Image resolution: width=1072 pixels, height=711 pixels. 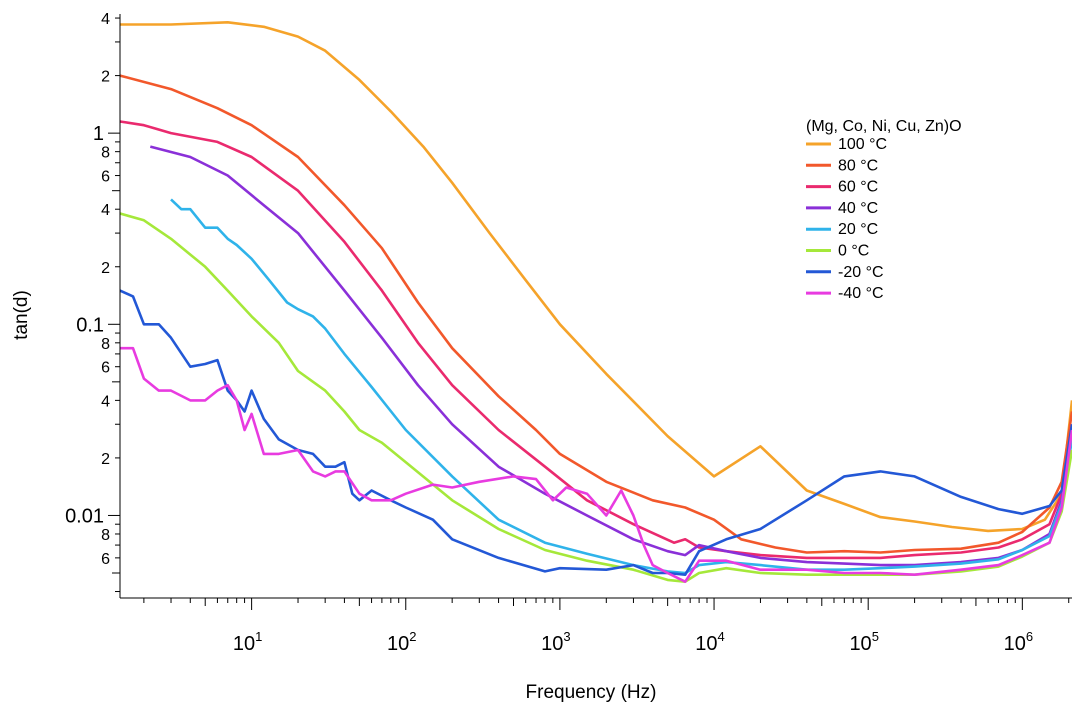 I want to click on legend-label-1: 80 °C, so click(x=858, y=165).